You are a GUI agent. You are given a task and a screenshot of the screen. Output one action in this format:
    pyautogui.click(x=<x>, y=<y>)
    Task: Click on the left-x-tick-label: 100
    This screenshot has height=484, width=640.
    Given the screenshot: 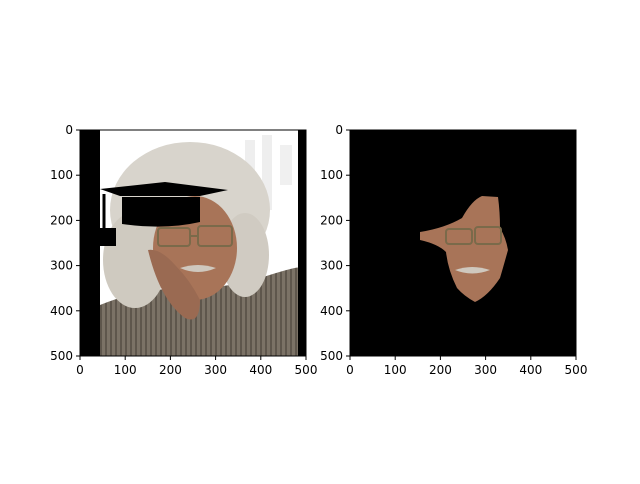 What is the action you would take?
    pyautogui.click(x=125, y=370)
    